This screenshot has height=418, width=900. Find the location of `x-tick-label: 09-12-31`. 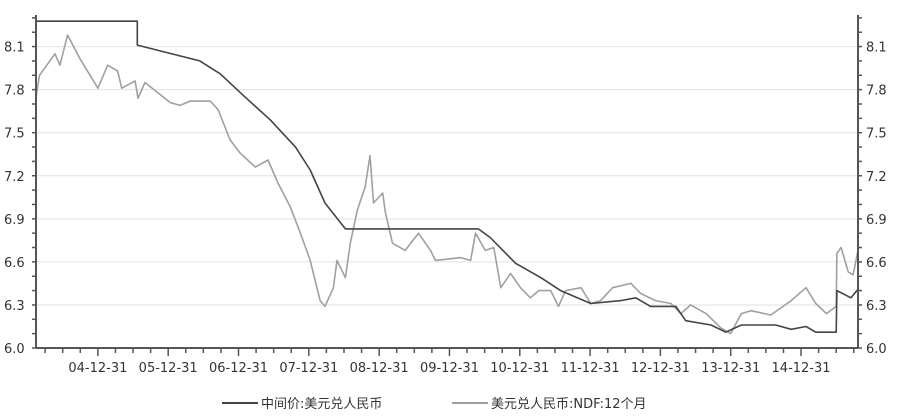

x-tick-label: 09-12-31 is located at coordinates (449, 368).